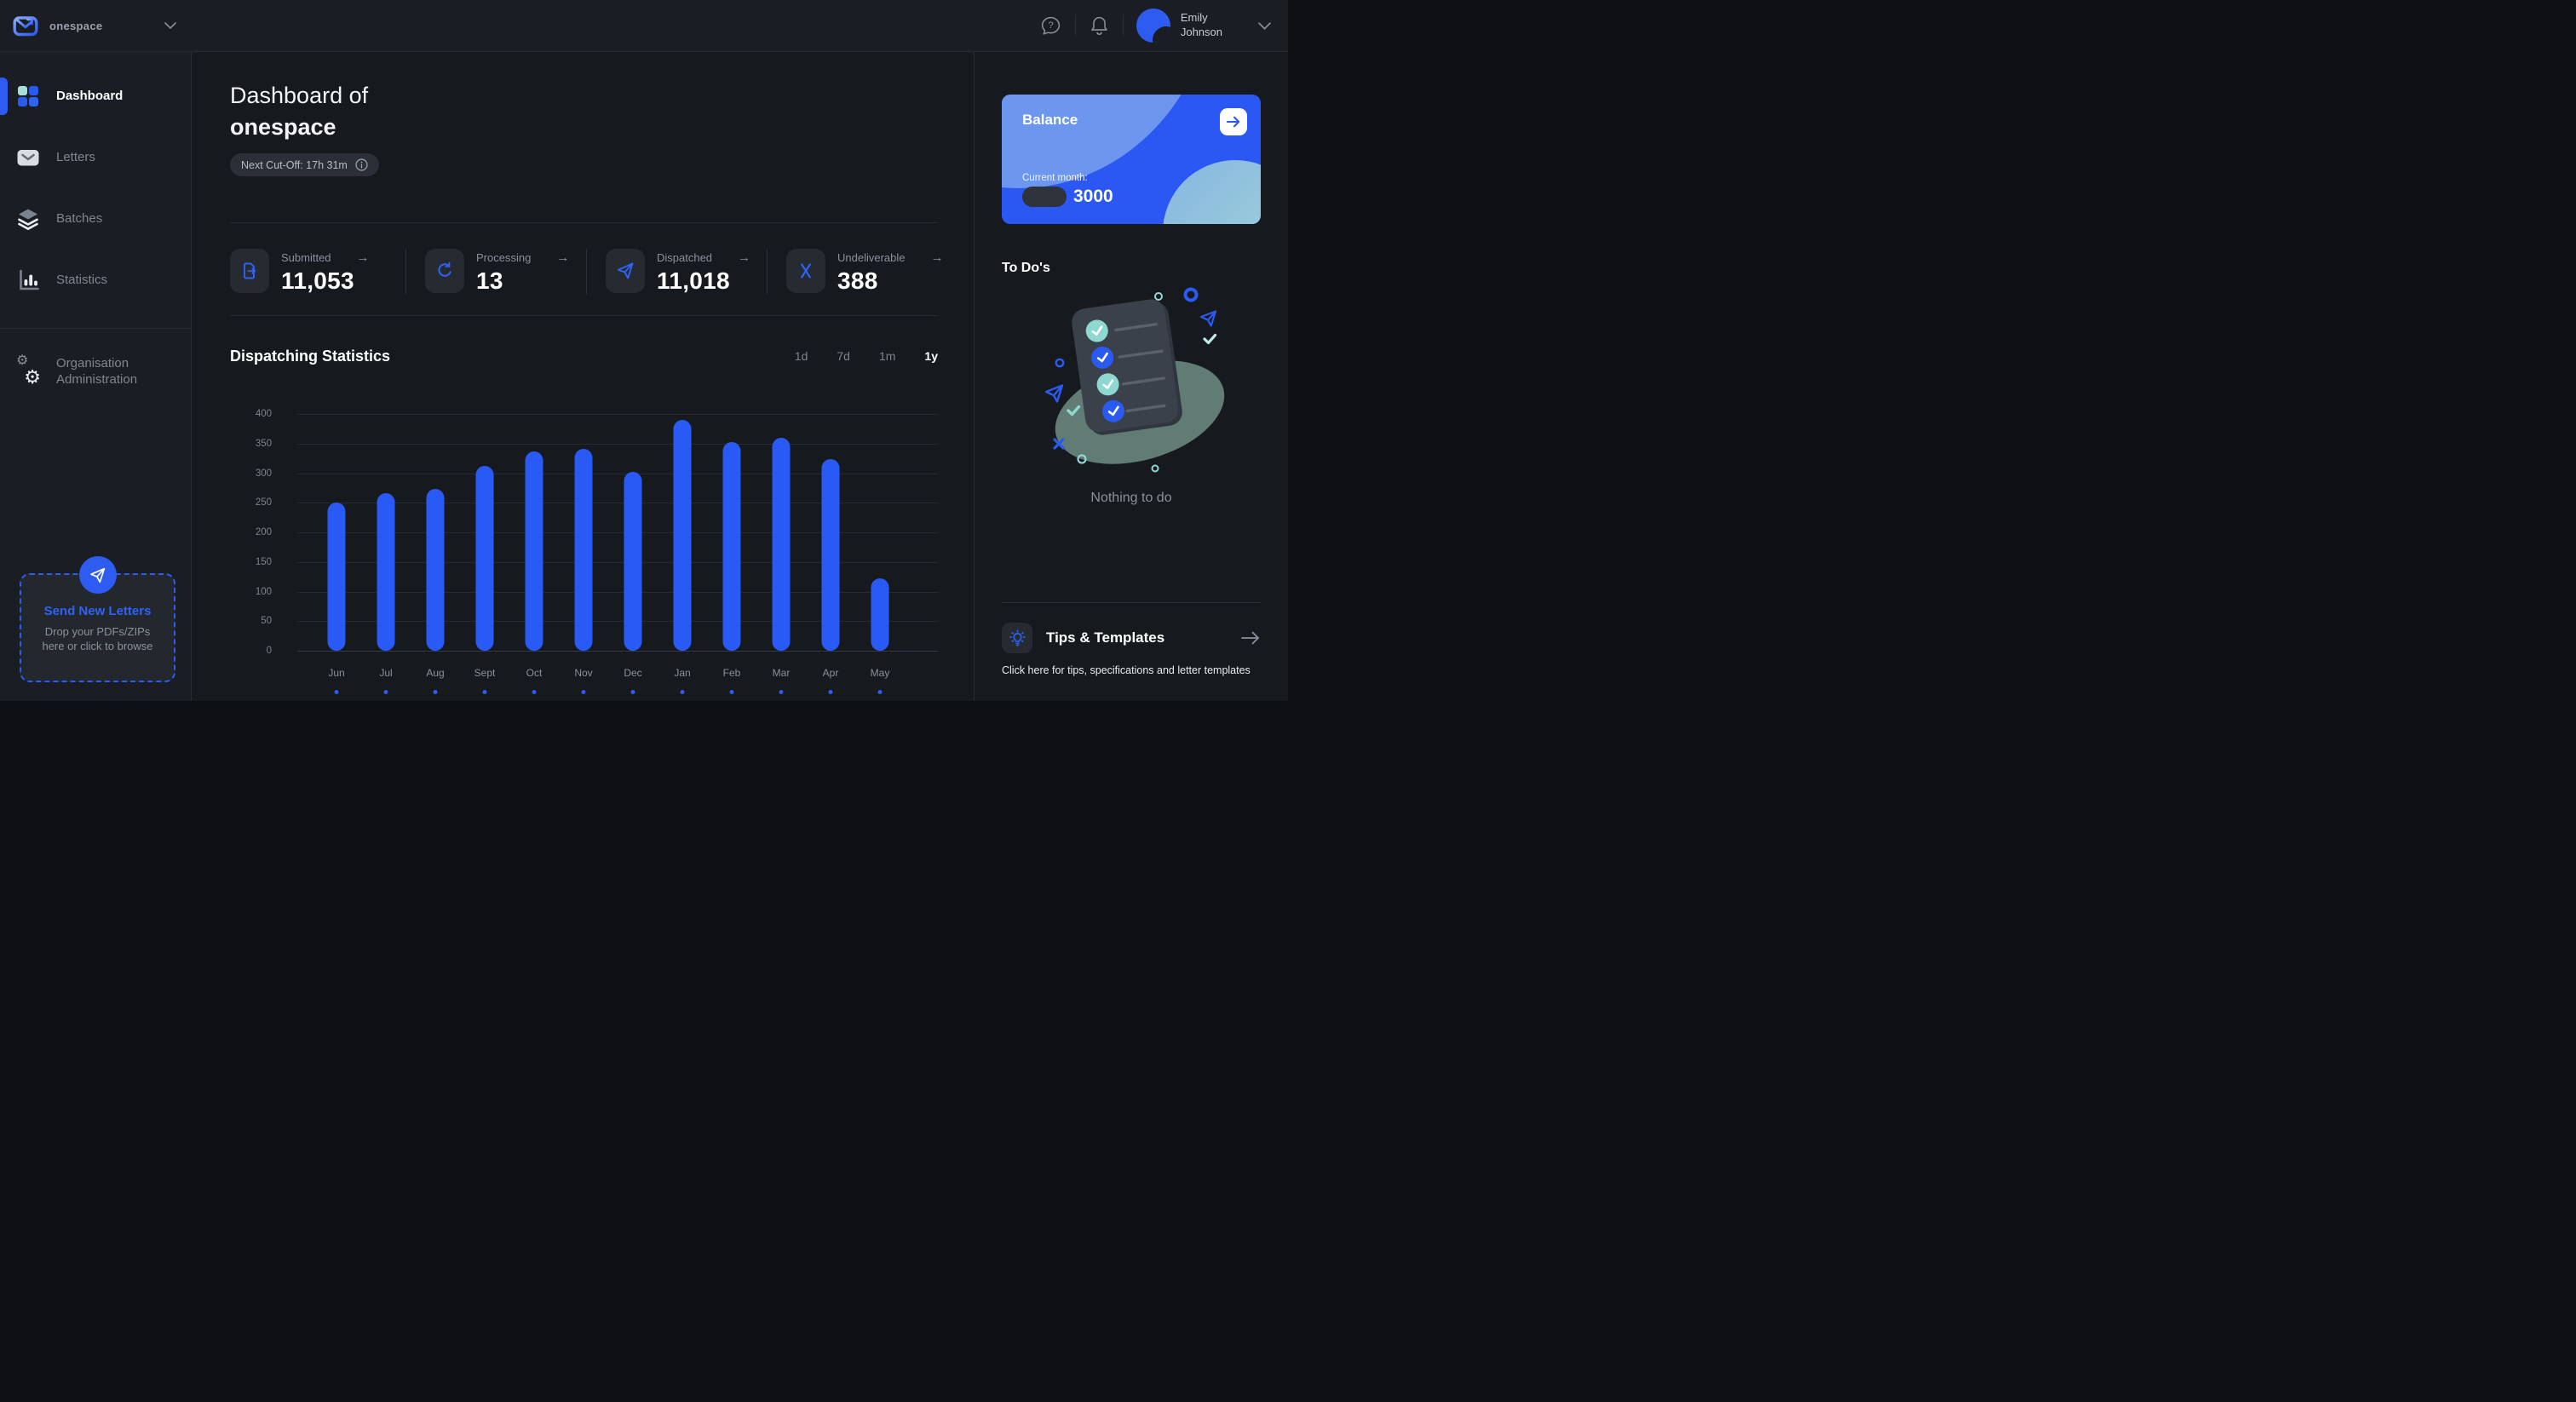 The height and width of the screenshot is (1402, 2576). What do you see at coordinates (300, 111) in the screenshot?
I see `page-title: Dashboard of onespace` at bounding box center [300, 111].